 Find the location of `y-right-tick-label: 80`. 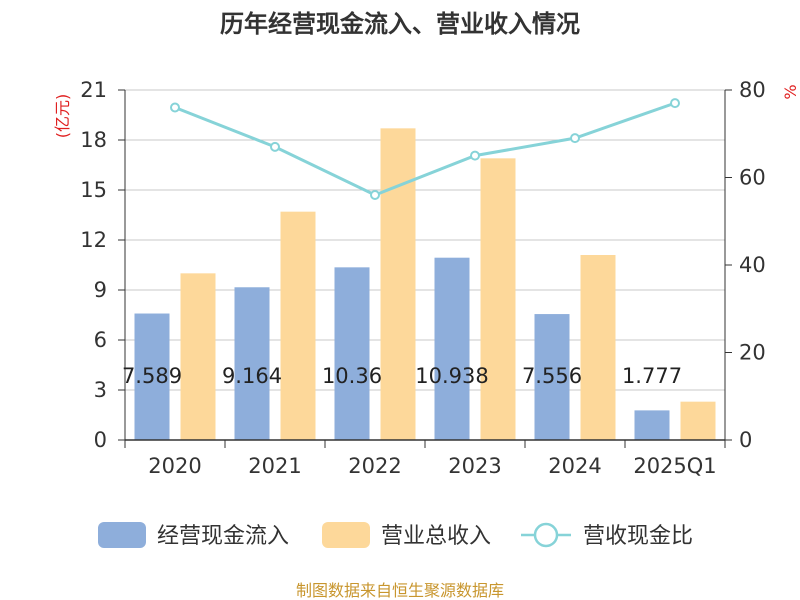

y-right-tick-label: 80 is located at coordinates (752, 90).